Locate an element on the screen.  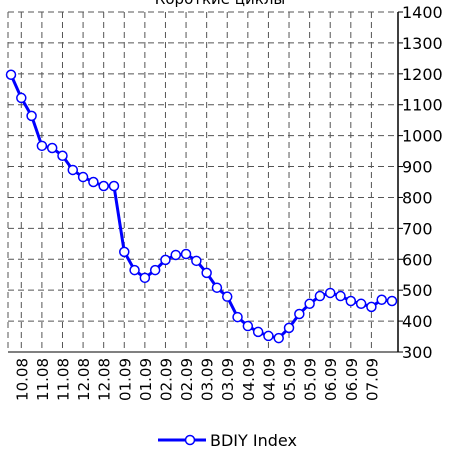
y-tick-label: 1300 is located at coordinates (422, 43).